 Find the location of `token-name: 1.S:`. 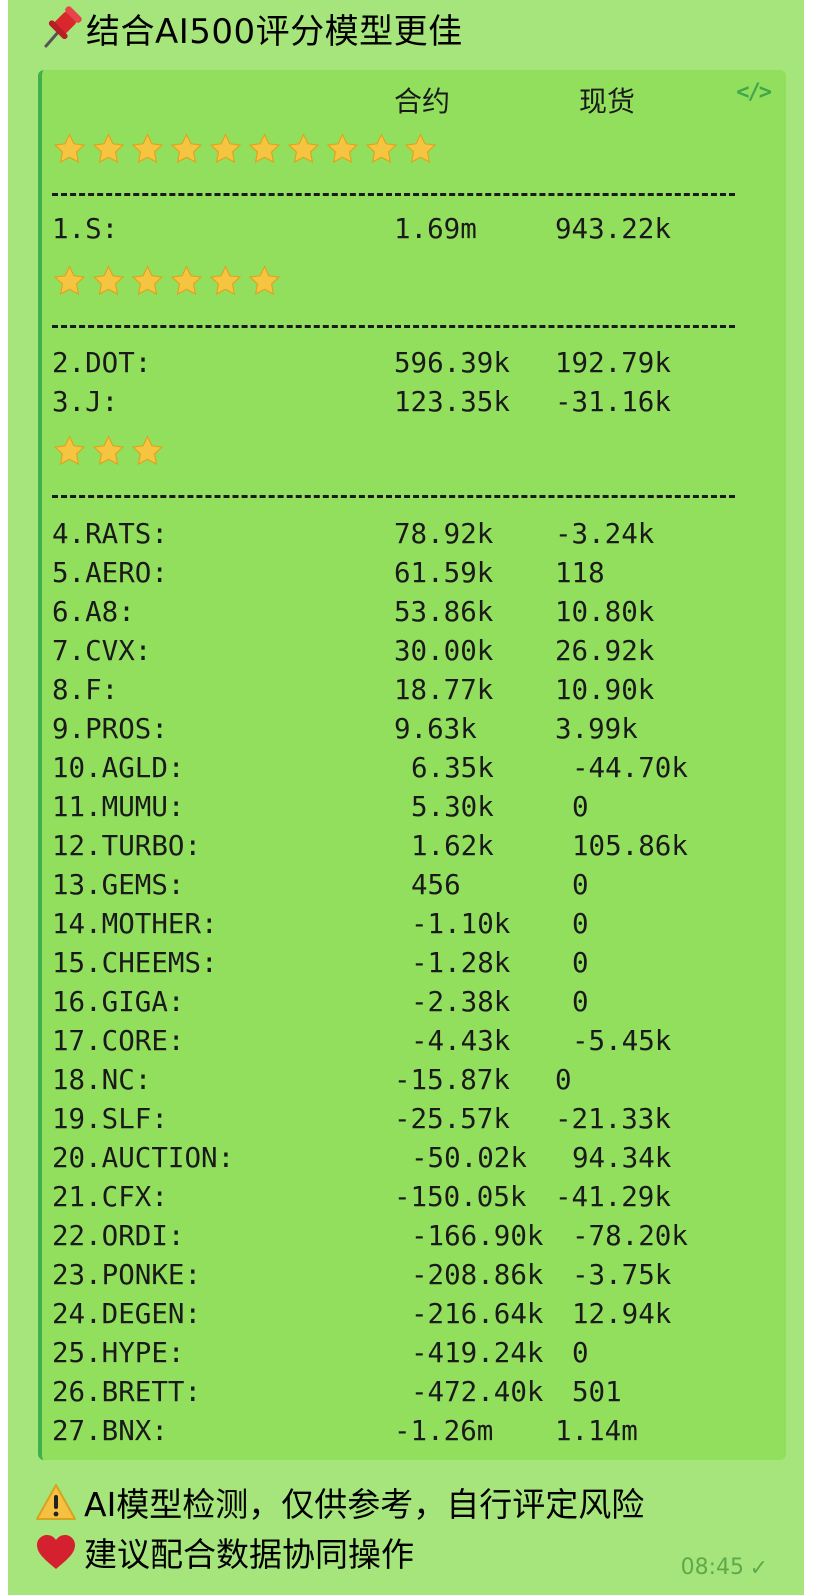

token-name: 1.S: is located at coordinates (85, 229).